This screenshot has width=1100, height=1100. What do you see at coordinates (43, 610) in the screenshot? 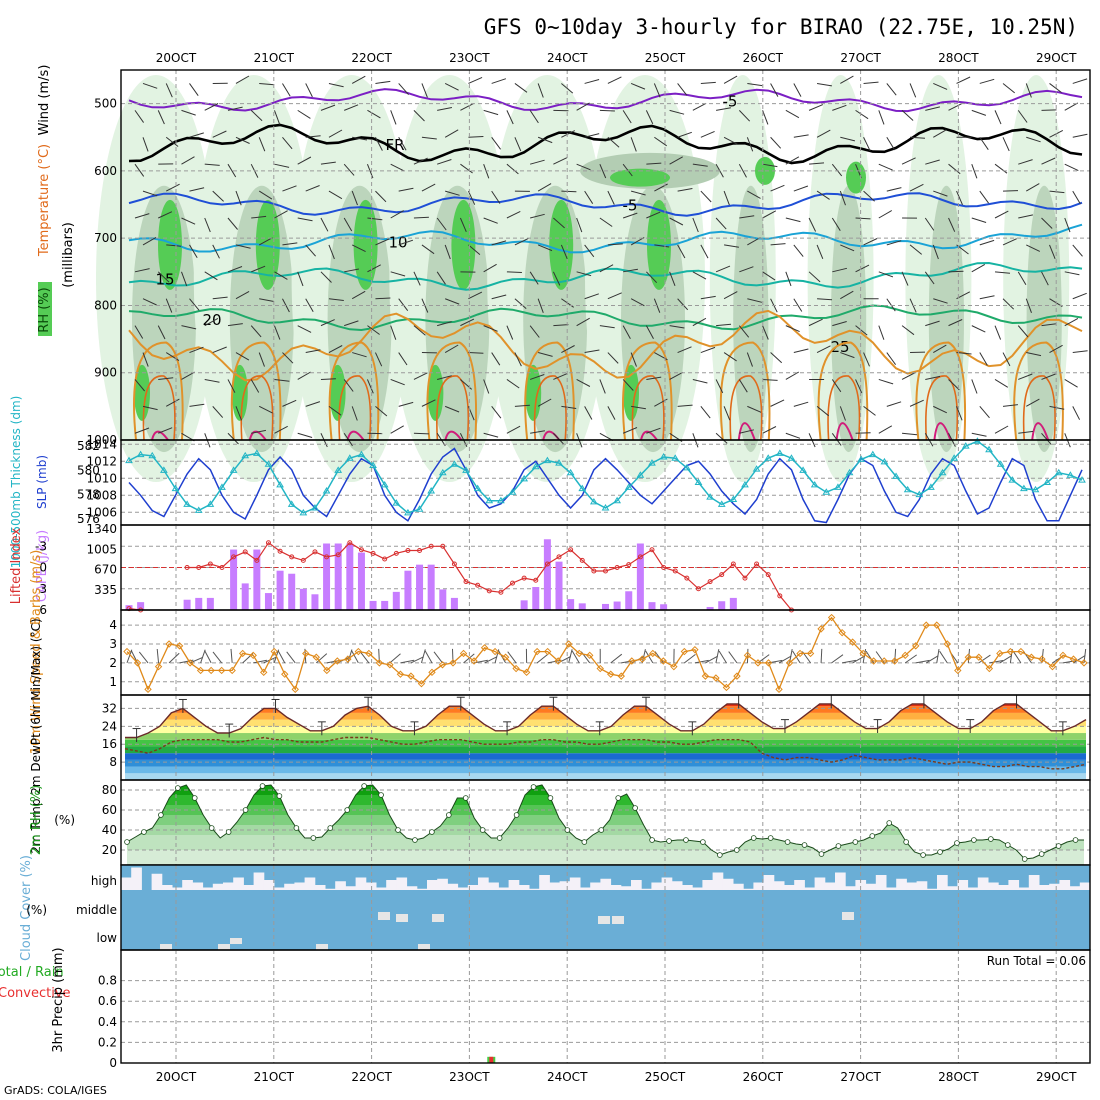
I see `li-tick: 6` at bounding box center [43, 610].